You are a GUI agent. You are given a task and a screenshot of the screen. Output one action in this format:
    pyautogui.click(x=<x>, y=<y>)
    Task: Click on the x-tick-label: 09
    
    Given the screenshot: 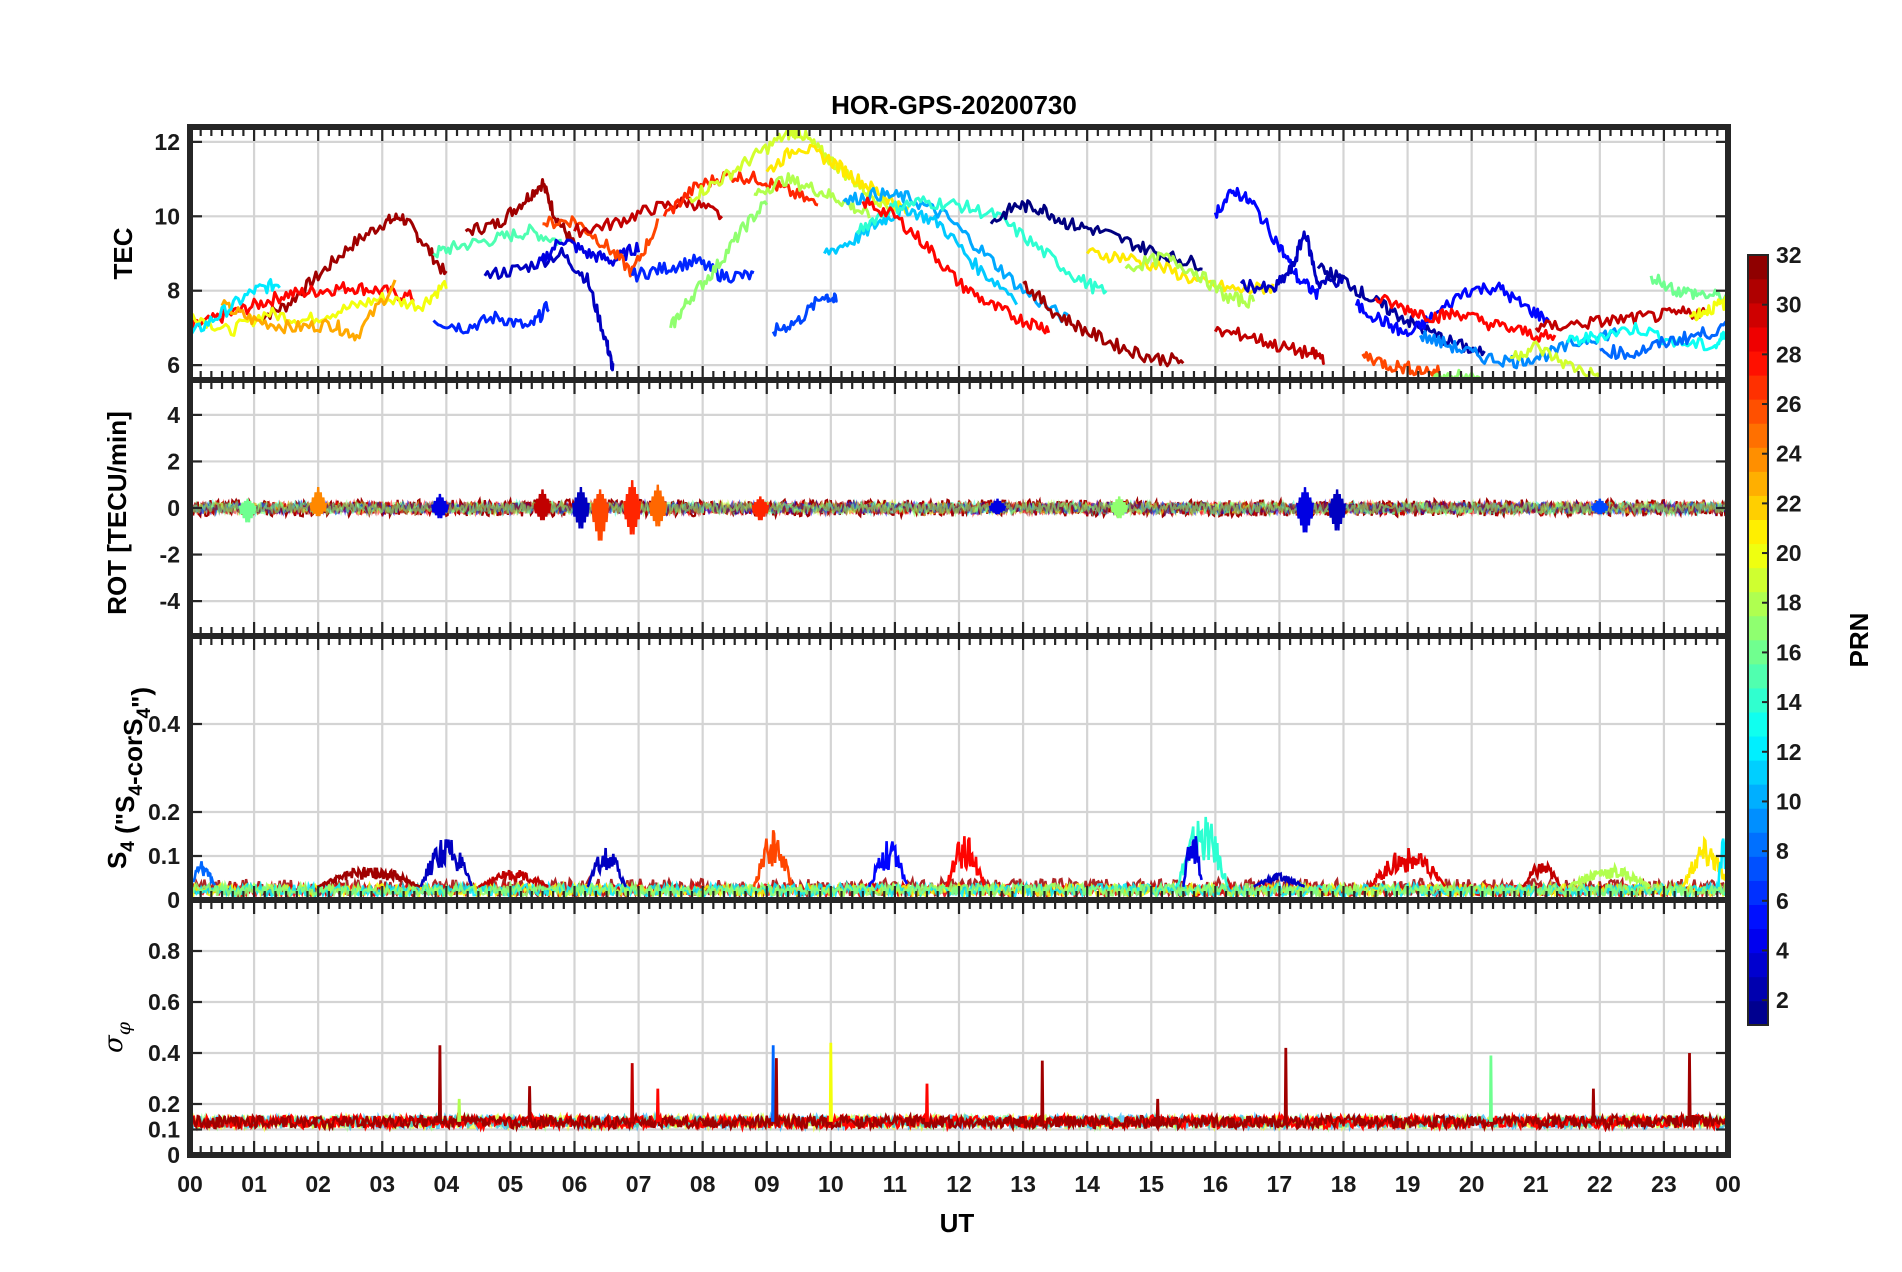 What is the action you would take?
    pyautogui.click(x=767, y=1184)
    